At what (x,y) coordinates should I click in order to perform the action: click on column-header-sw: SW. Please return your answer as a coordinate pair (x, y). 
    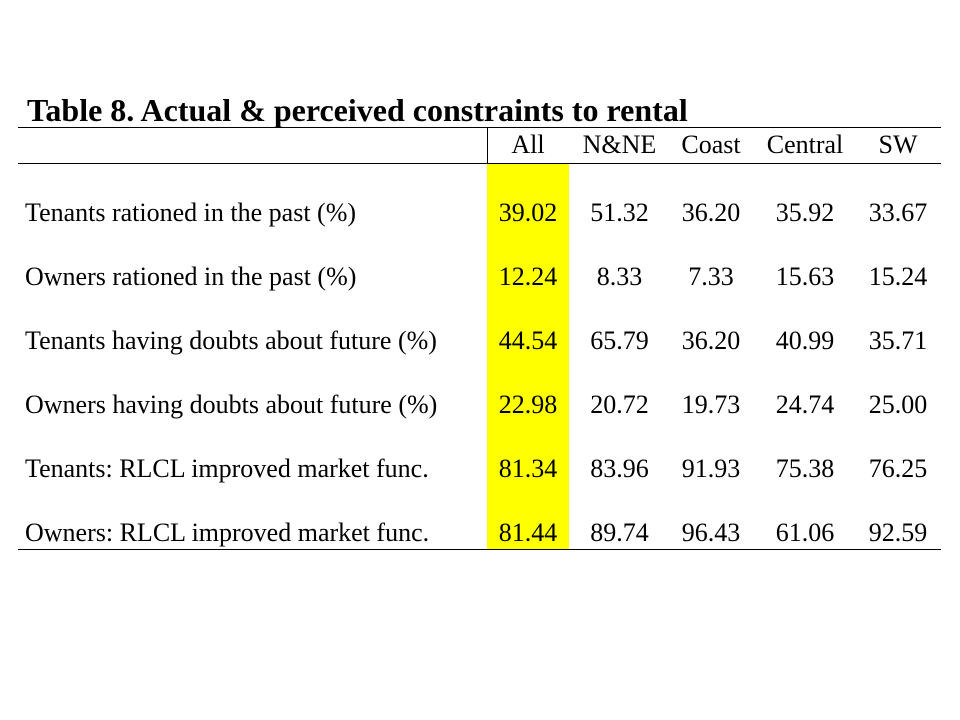
    Looking at the image, I should click on (898, 144).